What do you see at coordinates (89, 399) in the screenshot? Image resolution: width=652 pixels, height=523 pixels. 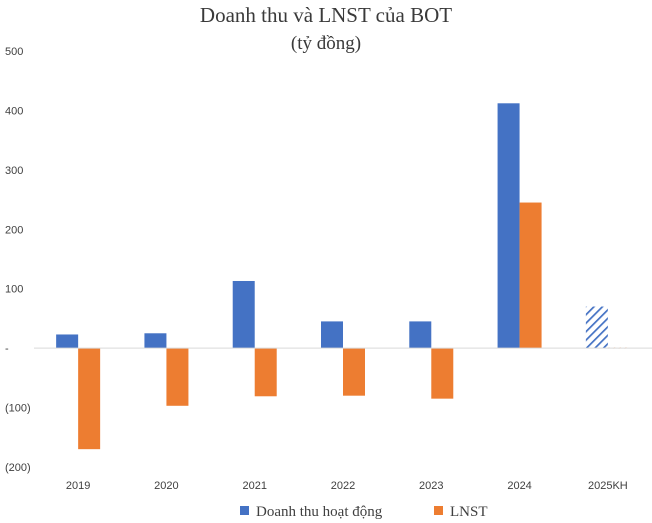 I see `bar-lnst-2019` at bounding box center [89, 399].